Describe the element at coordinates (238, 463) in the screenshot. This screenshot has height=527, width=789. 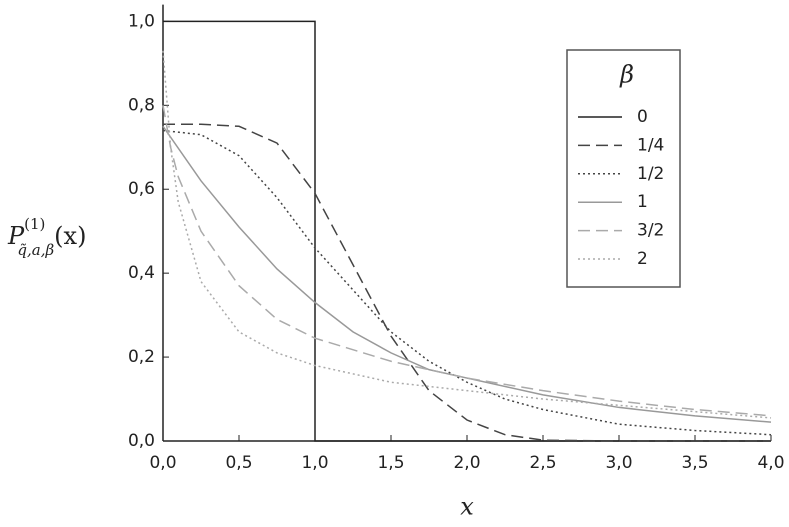
I see `x-tick-label: 0,5` at that location.